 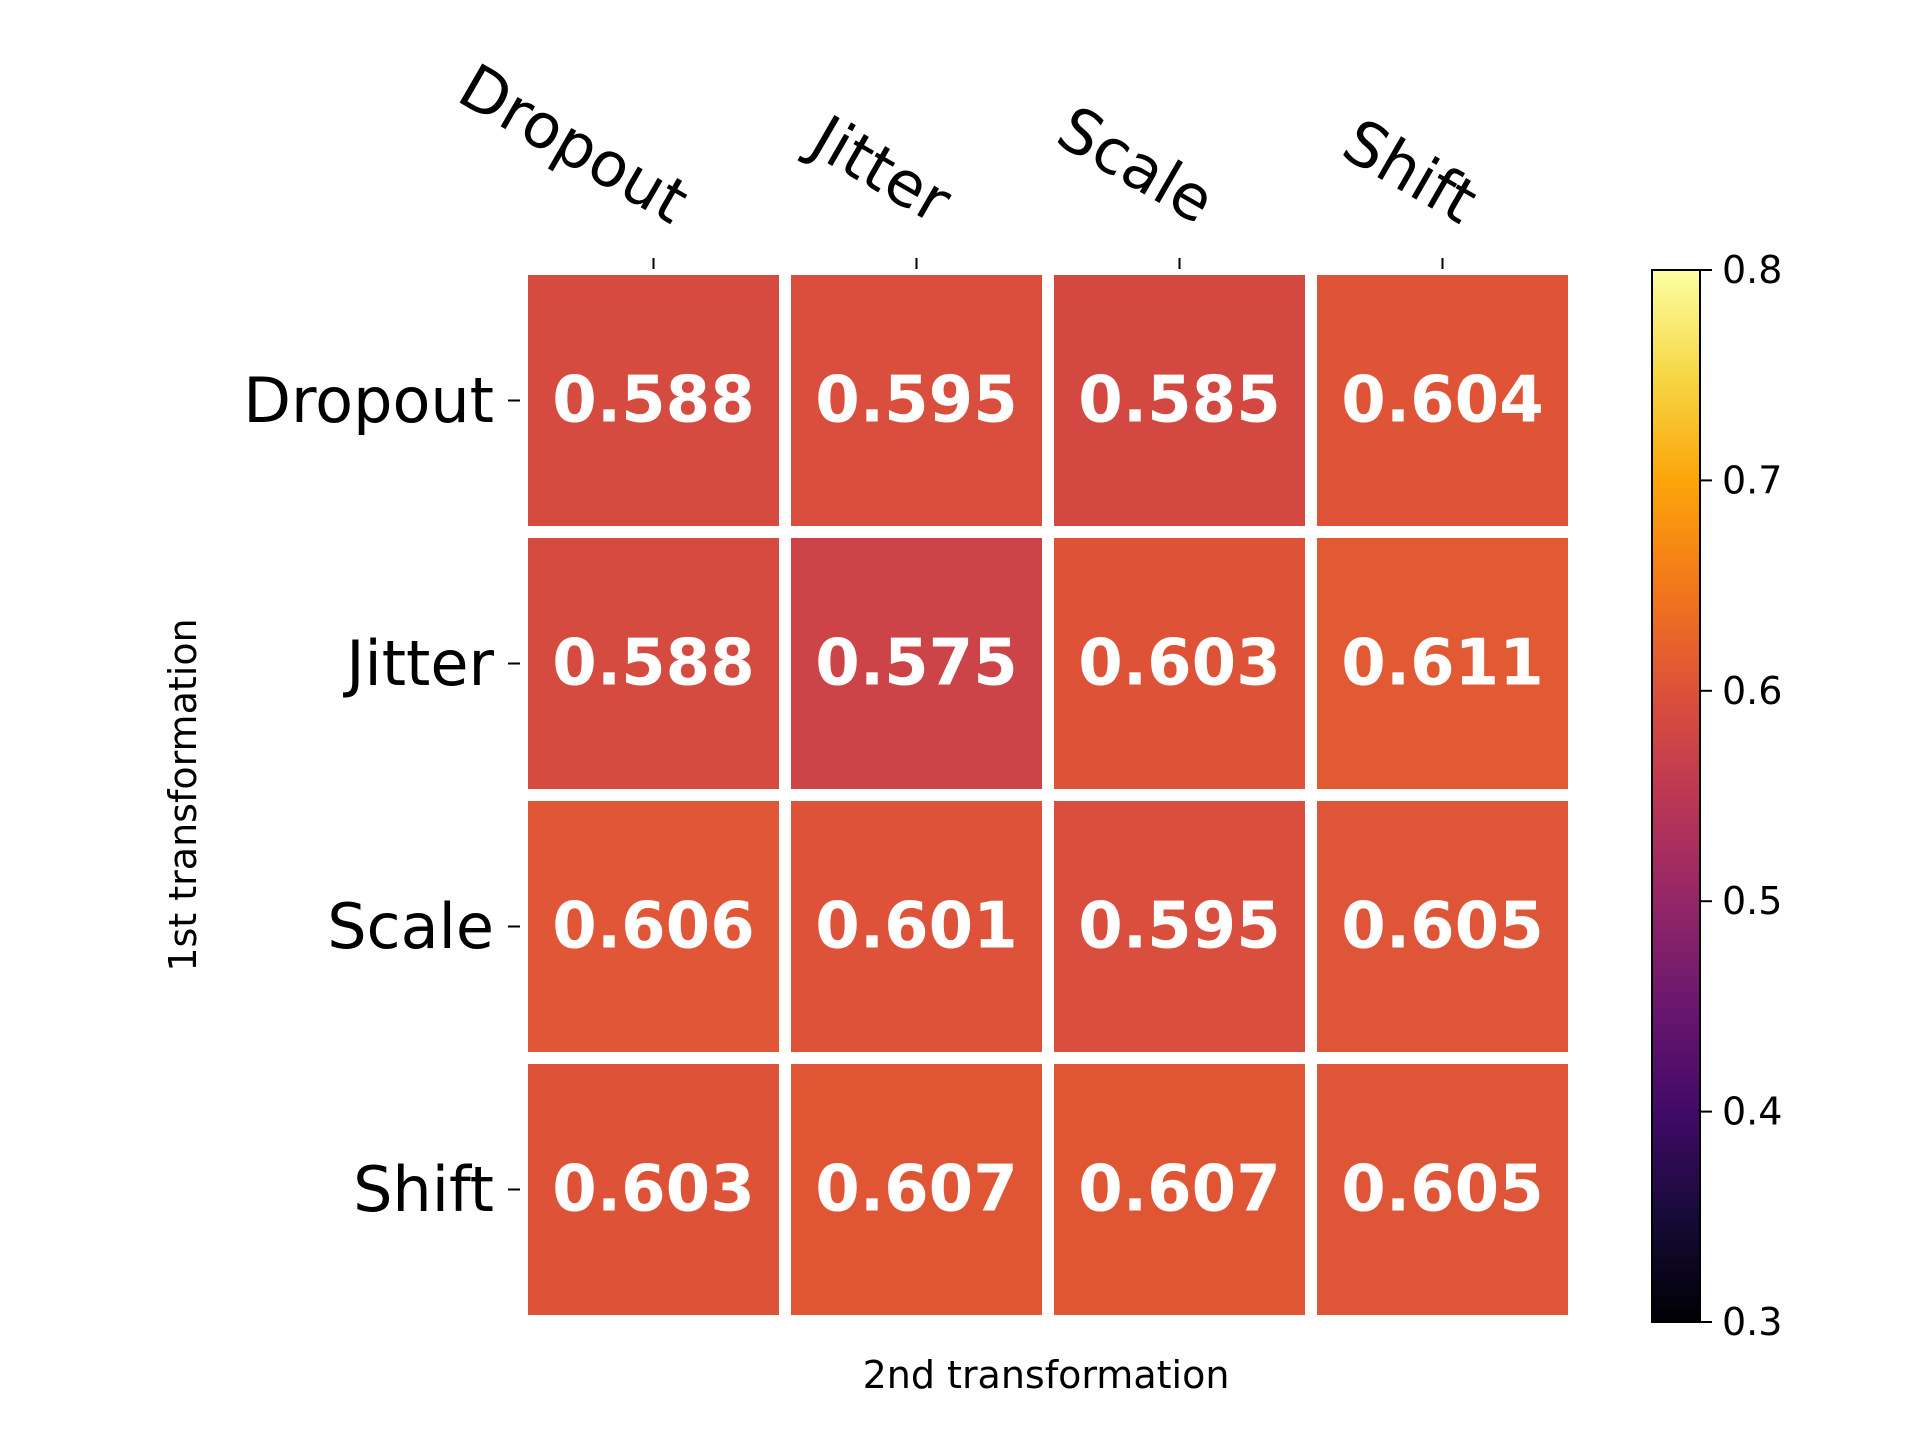 I want to click on colorbar-tick-label: 0.8, so click(x=1752, y=270).